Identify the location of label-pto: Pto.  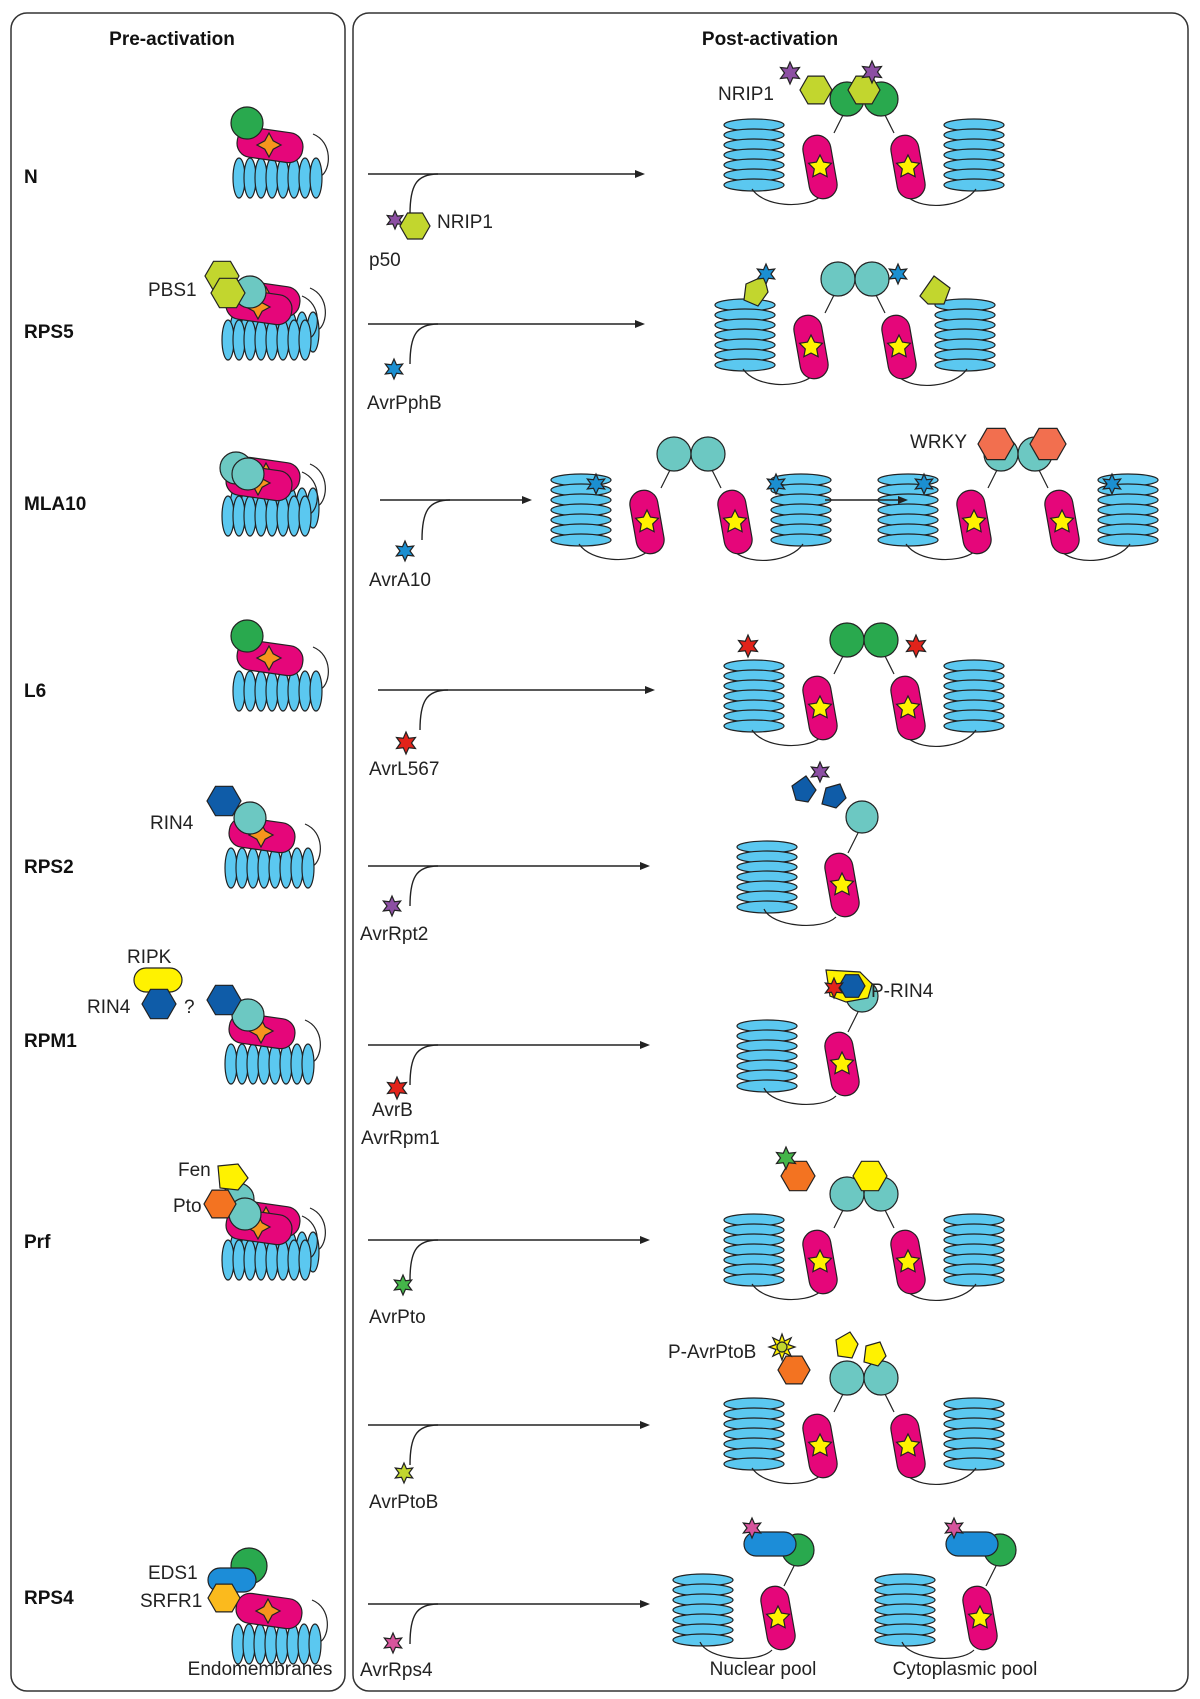
(187, 1206).